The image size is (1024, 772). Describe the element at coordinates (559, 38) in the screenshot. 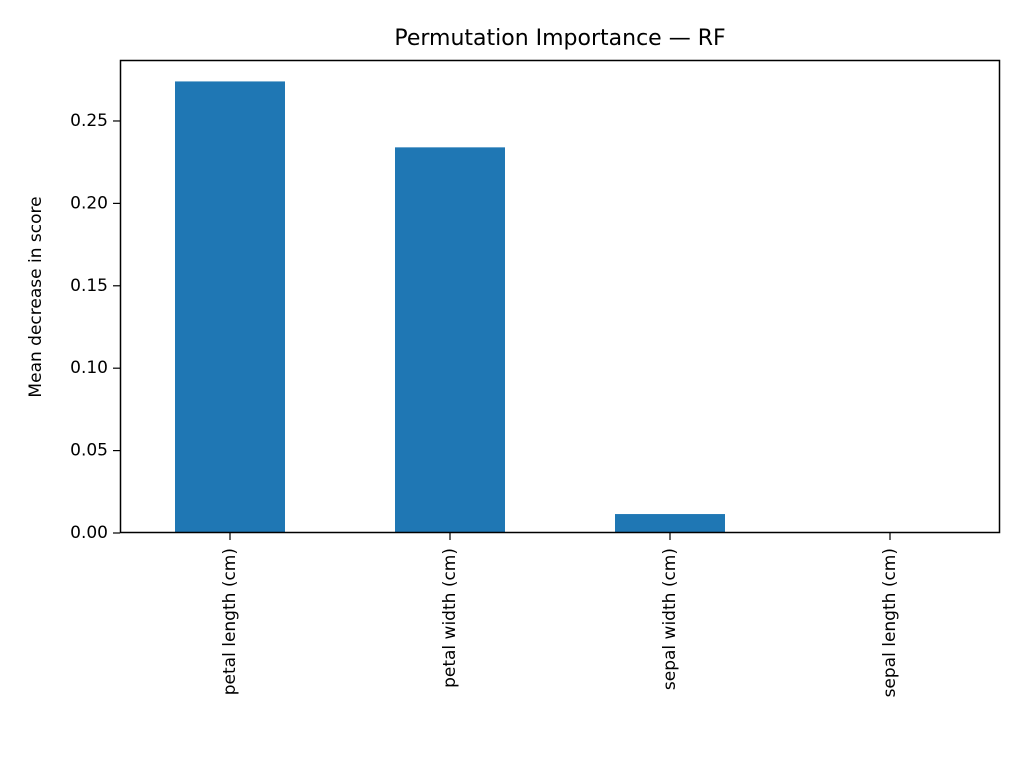

I see `chart-title: Permutation Importance — RF` at that location.